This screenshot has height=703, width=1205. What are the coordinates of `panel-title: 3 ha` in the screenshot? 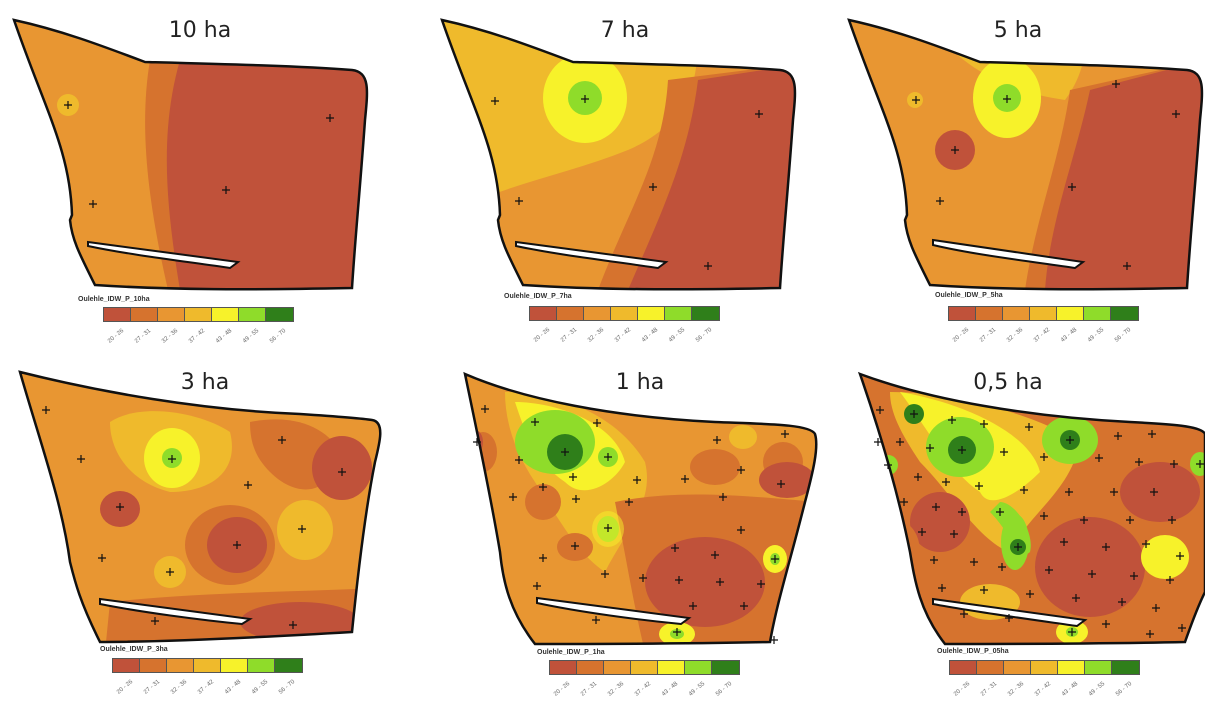 It's located at (205, 382).